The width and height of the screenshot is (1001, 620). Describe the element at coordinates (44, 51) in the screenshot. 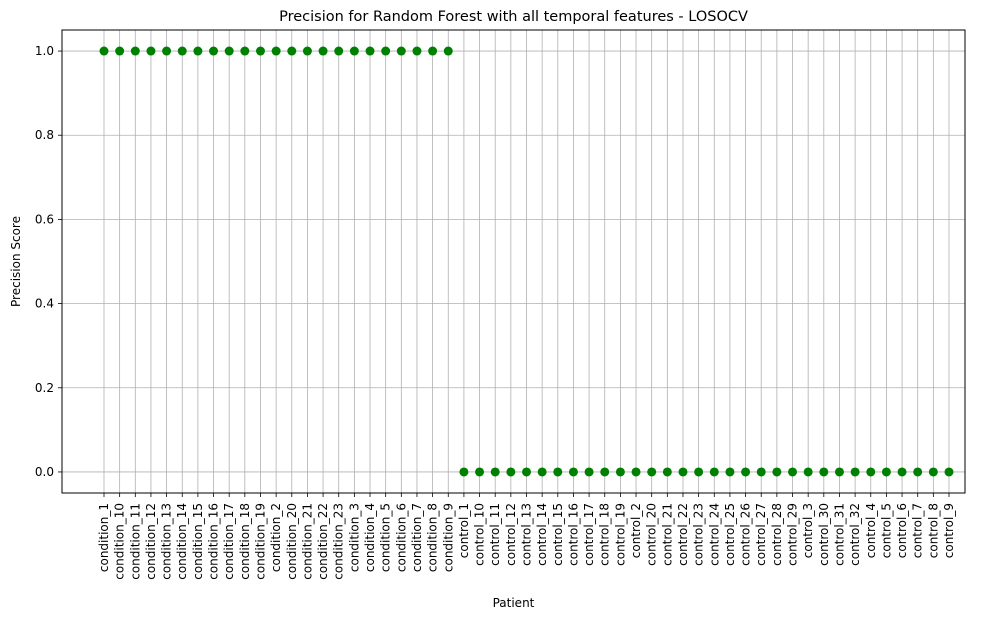

I see `y-tick-label: 1.0` at that location.